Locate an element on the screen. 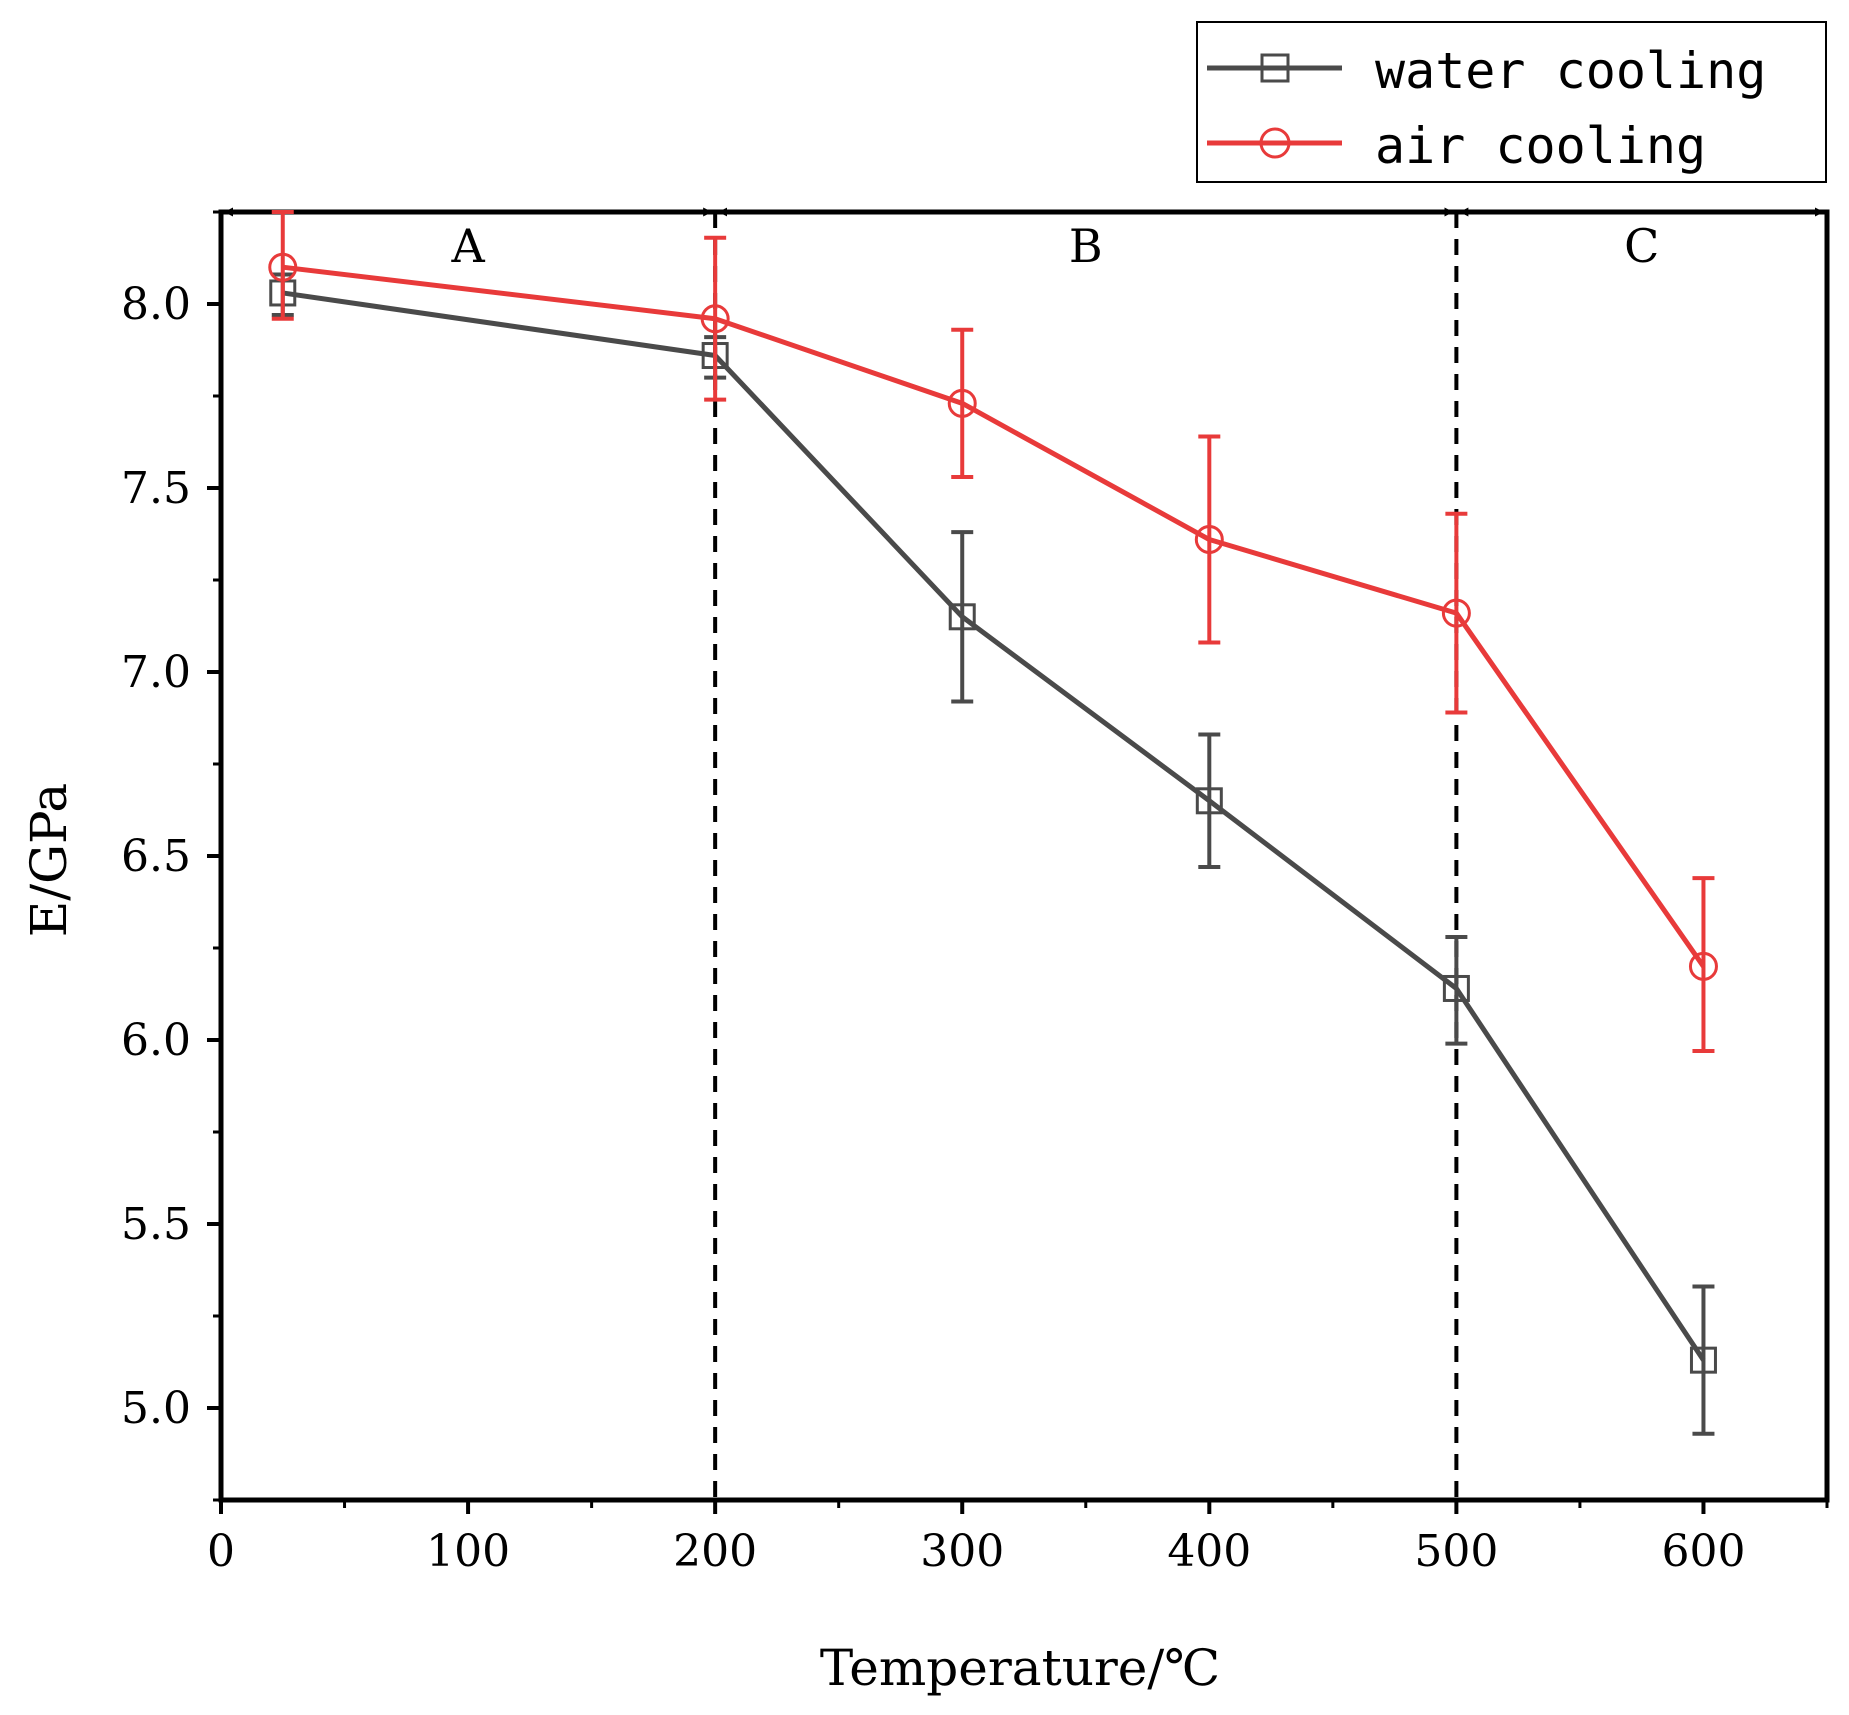 The width and height of the screenshot is (1849, 1715). legend-marker-square is located at coordinates (1275, 68).